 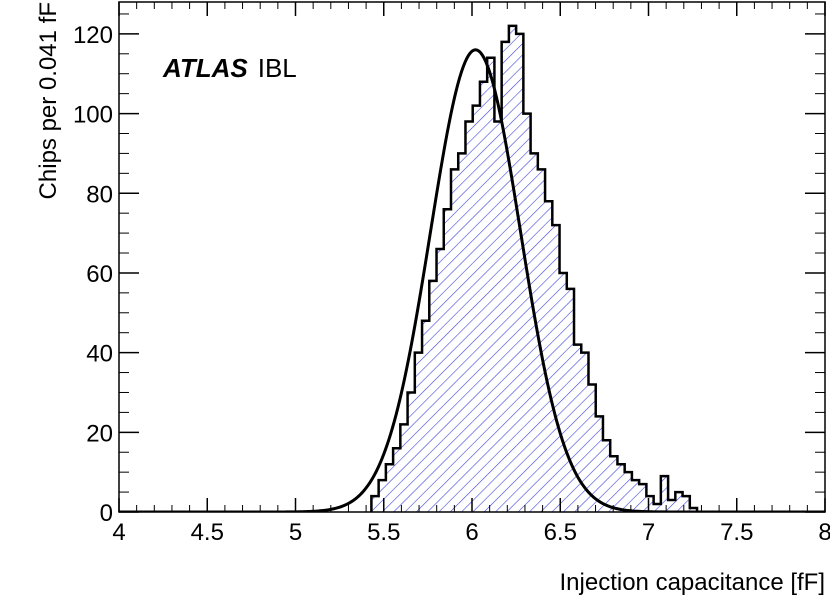 I want to click on atlas-label: ATLAS IBL, so click(x=229, y=68).